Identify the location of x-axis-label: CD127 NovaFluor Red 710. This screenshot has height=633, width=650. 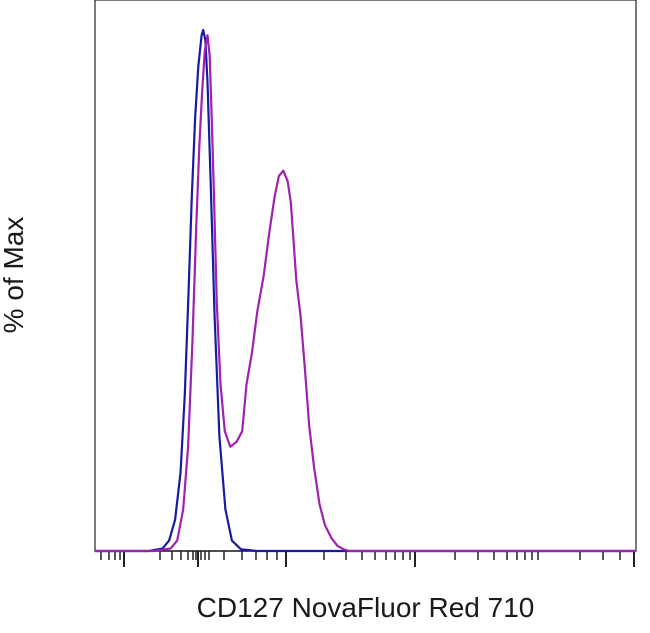
(365, 607).